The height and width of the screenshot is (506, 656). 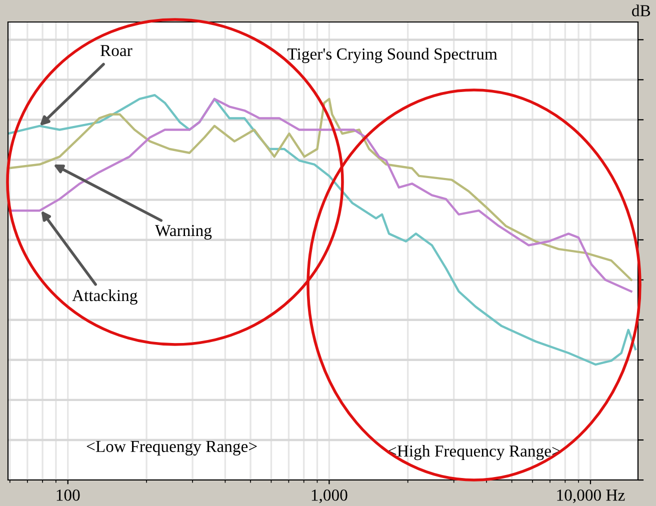 I want to click on x-tick-label: 10,000 Hz, so click(x=591, y=497).